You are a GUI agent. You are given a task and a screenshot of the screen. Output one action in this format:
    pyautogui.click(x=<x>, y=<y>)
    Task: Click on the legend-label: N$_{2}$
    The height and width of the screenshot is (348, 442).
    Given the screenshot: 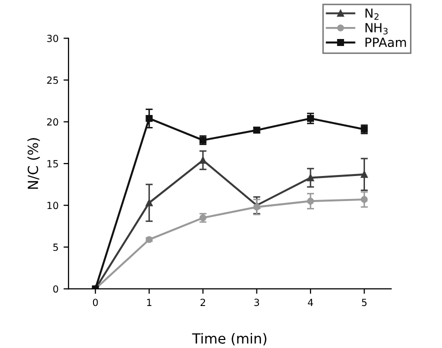 What is the action you would take?
    pyautogui.click(x=372, y=14)
    